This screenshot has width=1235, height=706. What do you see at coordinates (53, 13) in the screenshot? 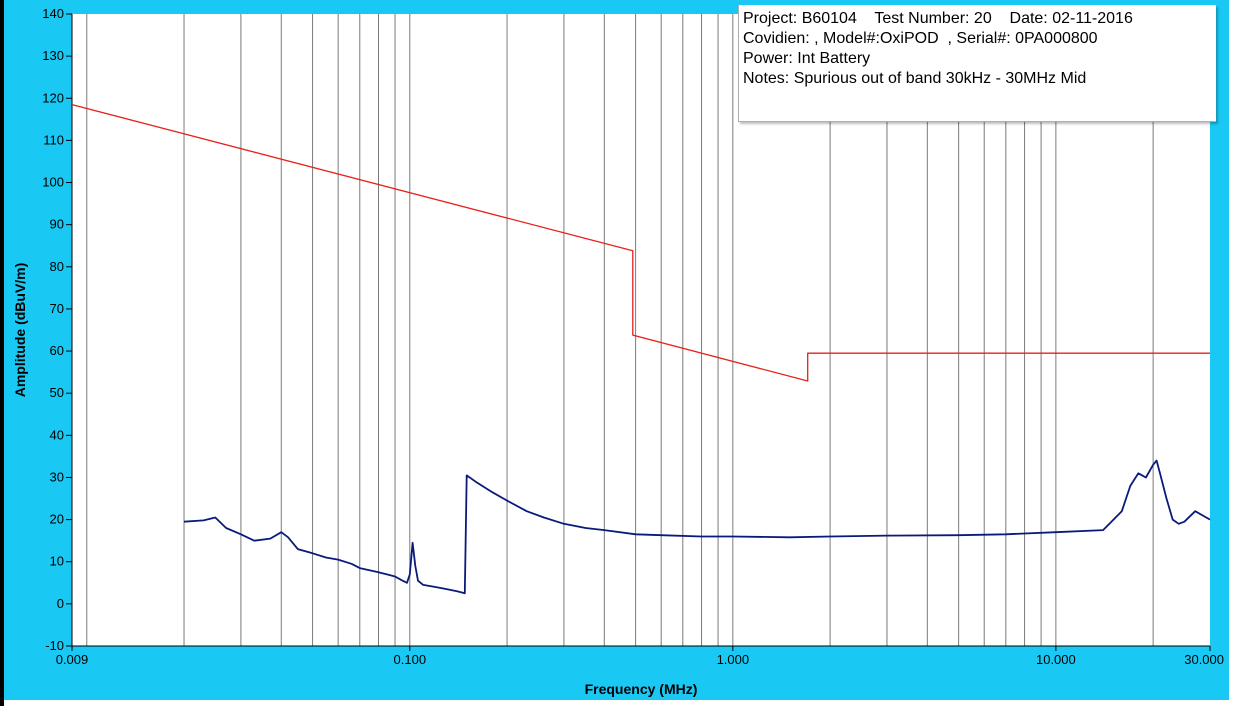
I see `y-tick-label: 140` at bounding box center [53, 13].